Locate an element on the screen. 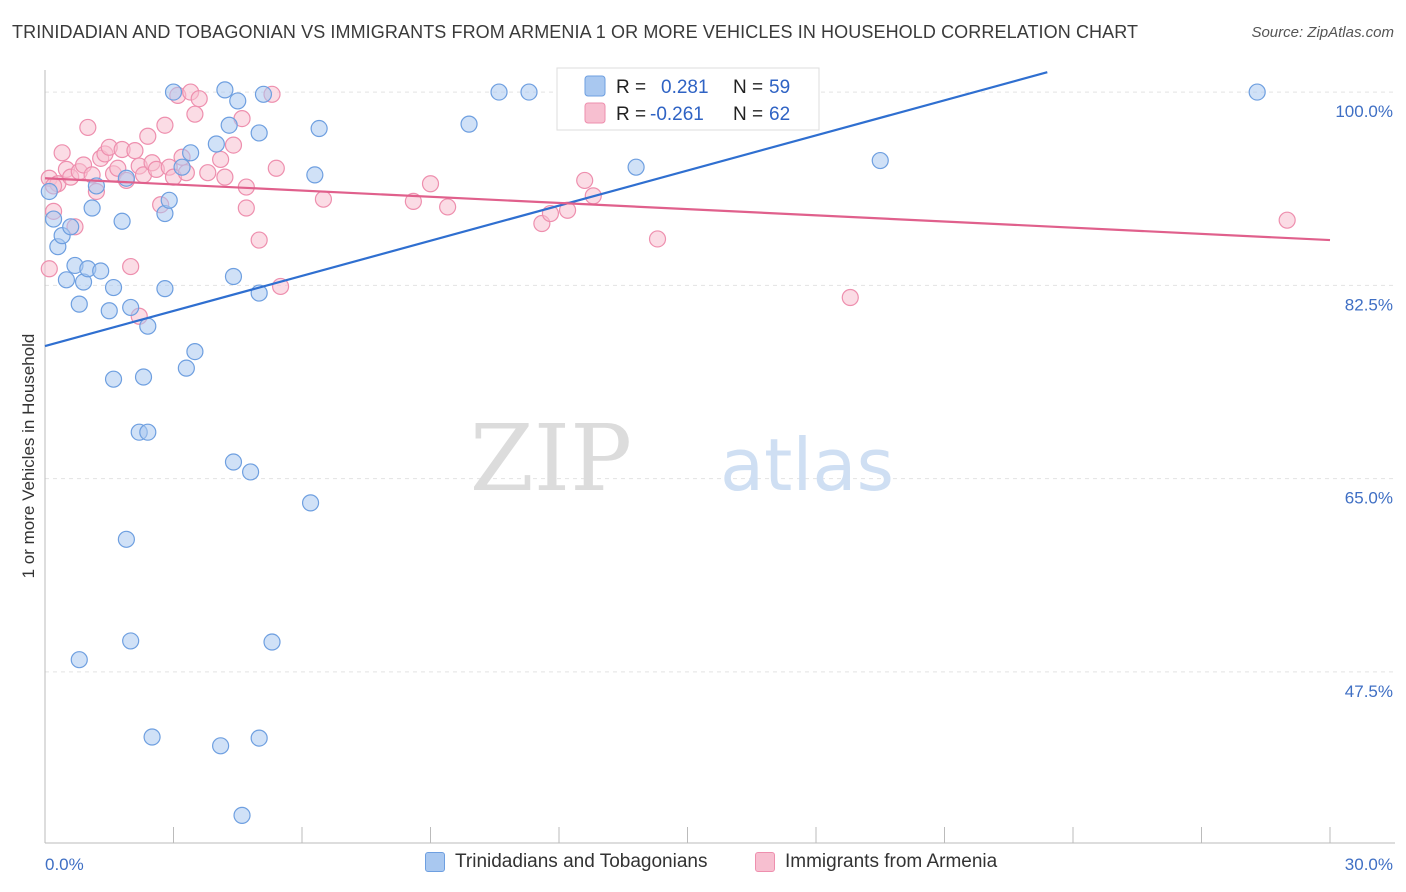 Image resolution: width=1406 pixels, height=892 pixels. y-axis-label: 1 or more Vehicles in Household is located at coordinates (28, 456).